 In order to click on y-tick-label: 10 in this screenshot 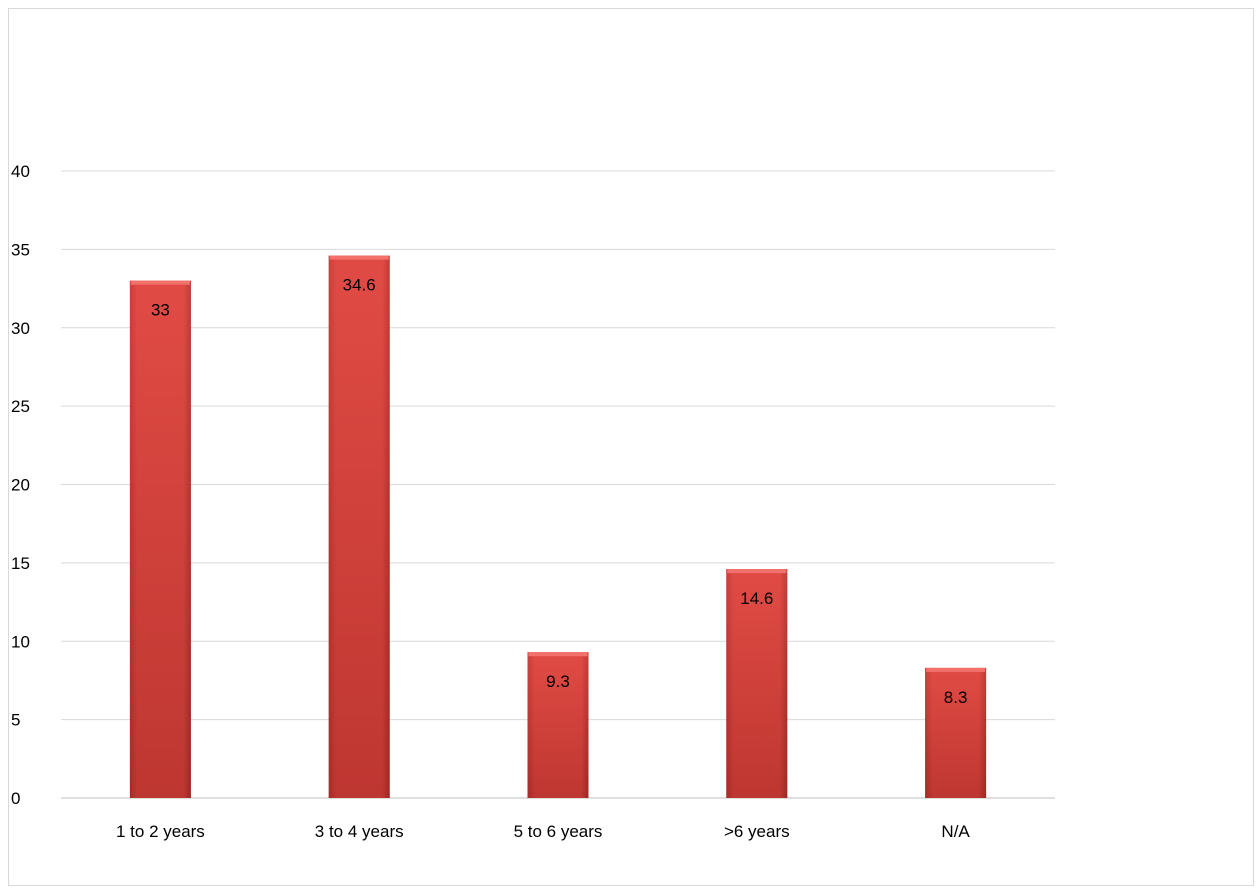, I will do `click(20, 641)`.